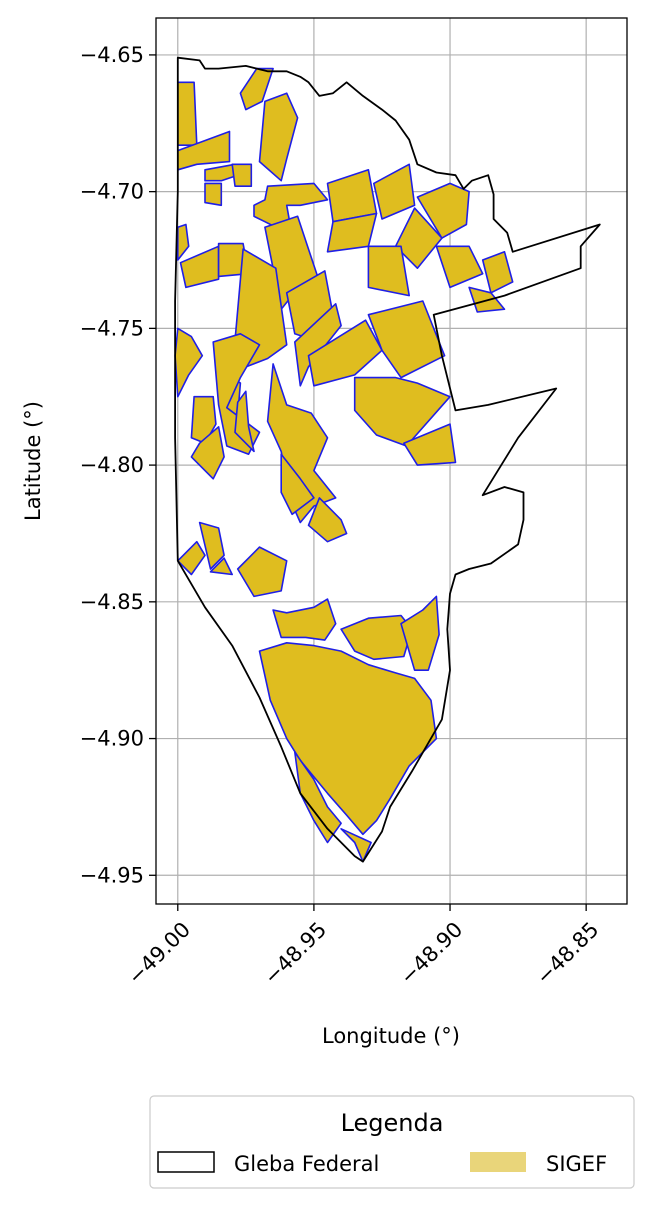  Describe the element at coordinates (498, 1162) in the screenshot. I see `legend-swatch-sigef` at that location.